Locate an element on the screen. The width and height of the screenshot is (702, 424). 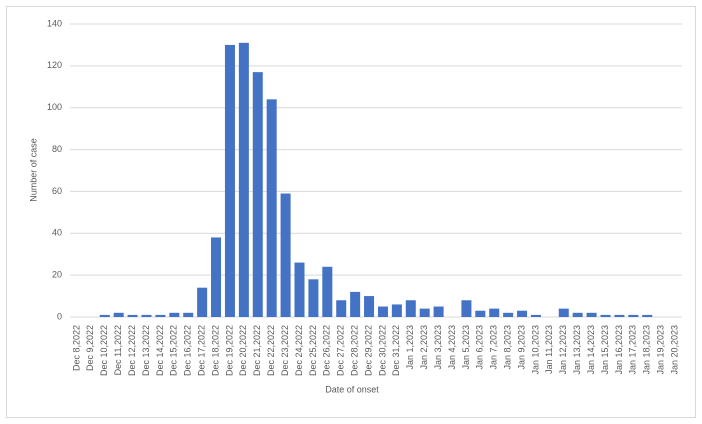
x-tick-label: Dec 19,2022 is located at coordinates (229, 350).